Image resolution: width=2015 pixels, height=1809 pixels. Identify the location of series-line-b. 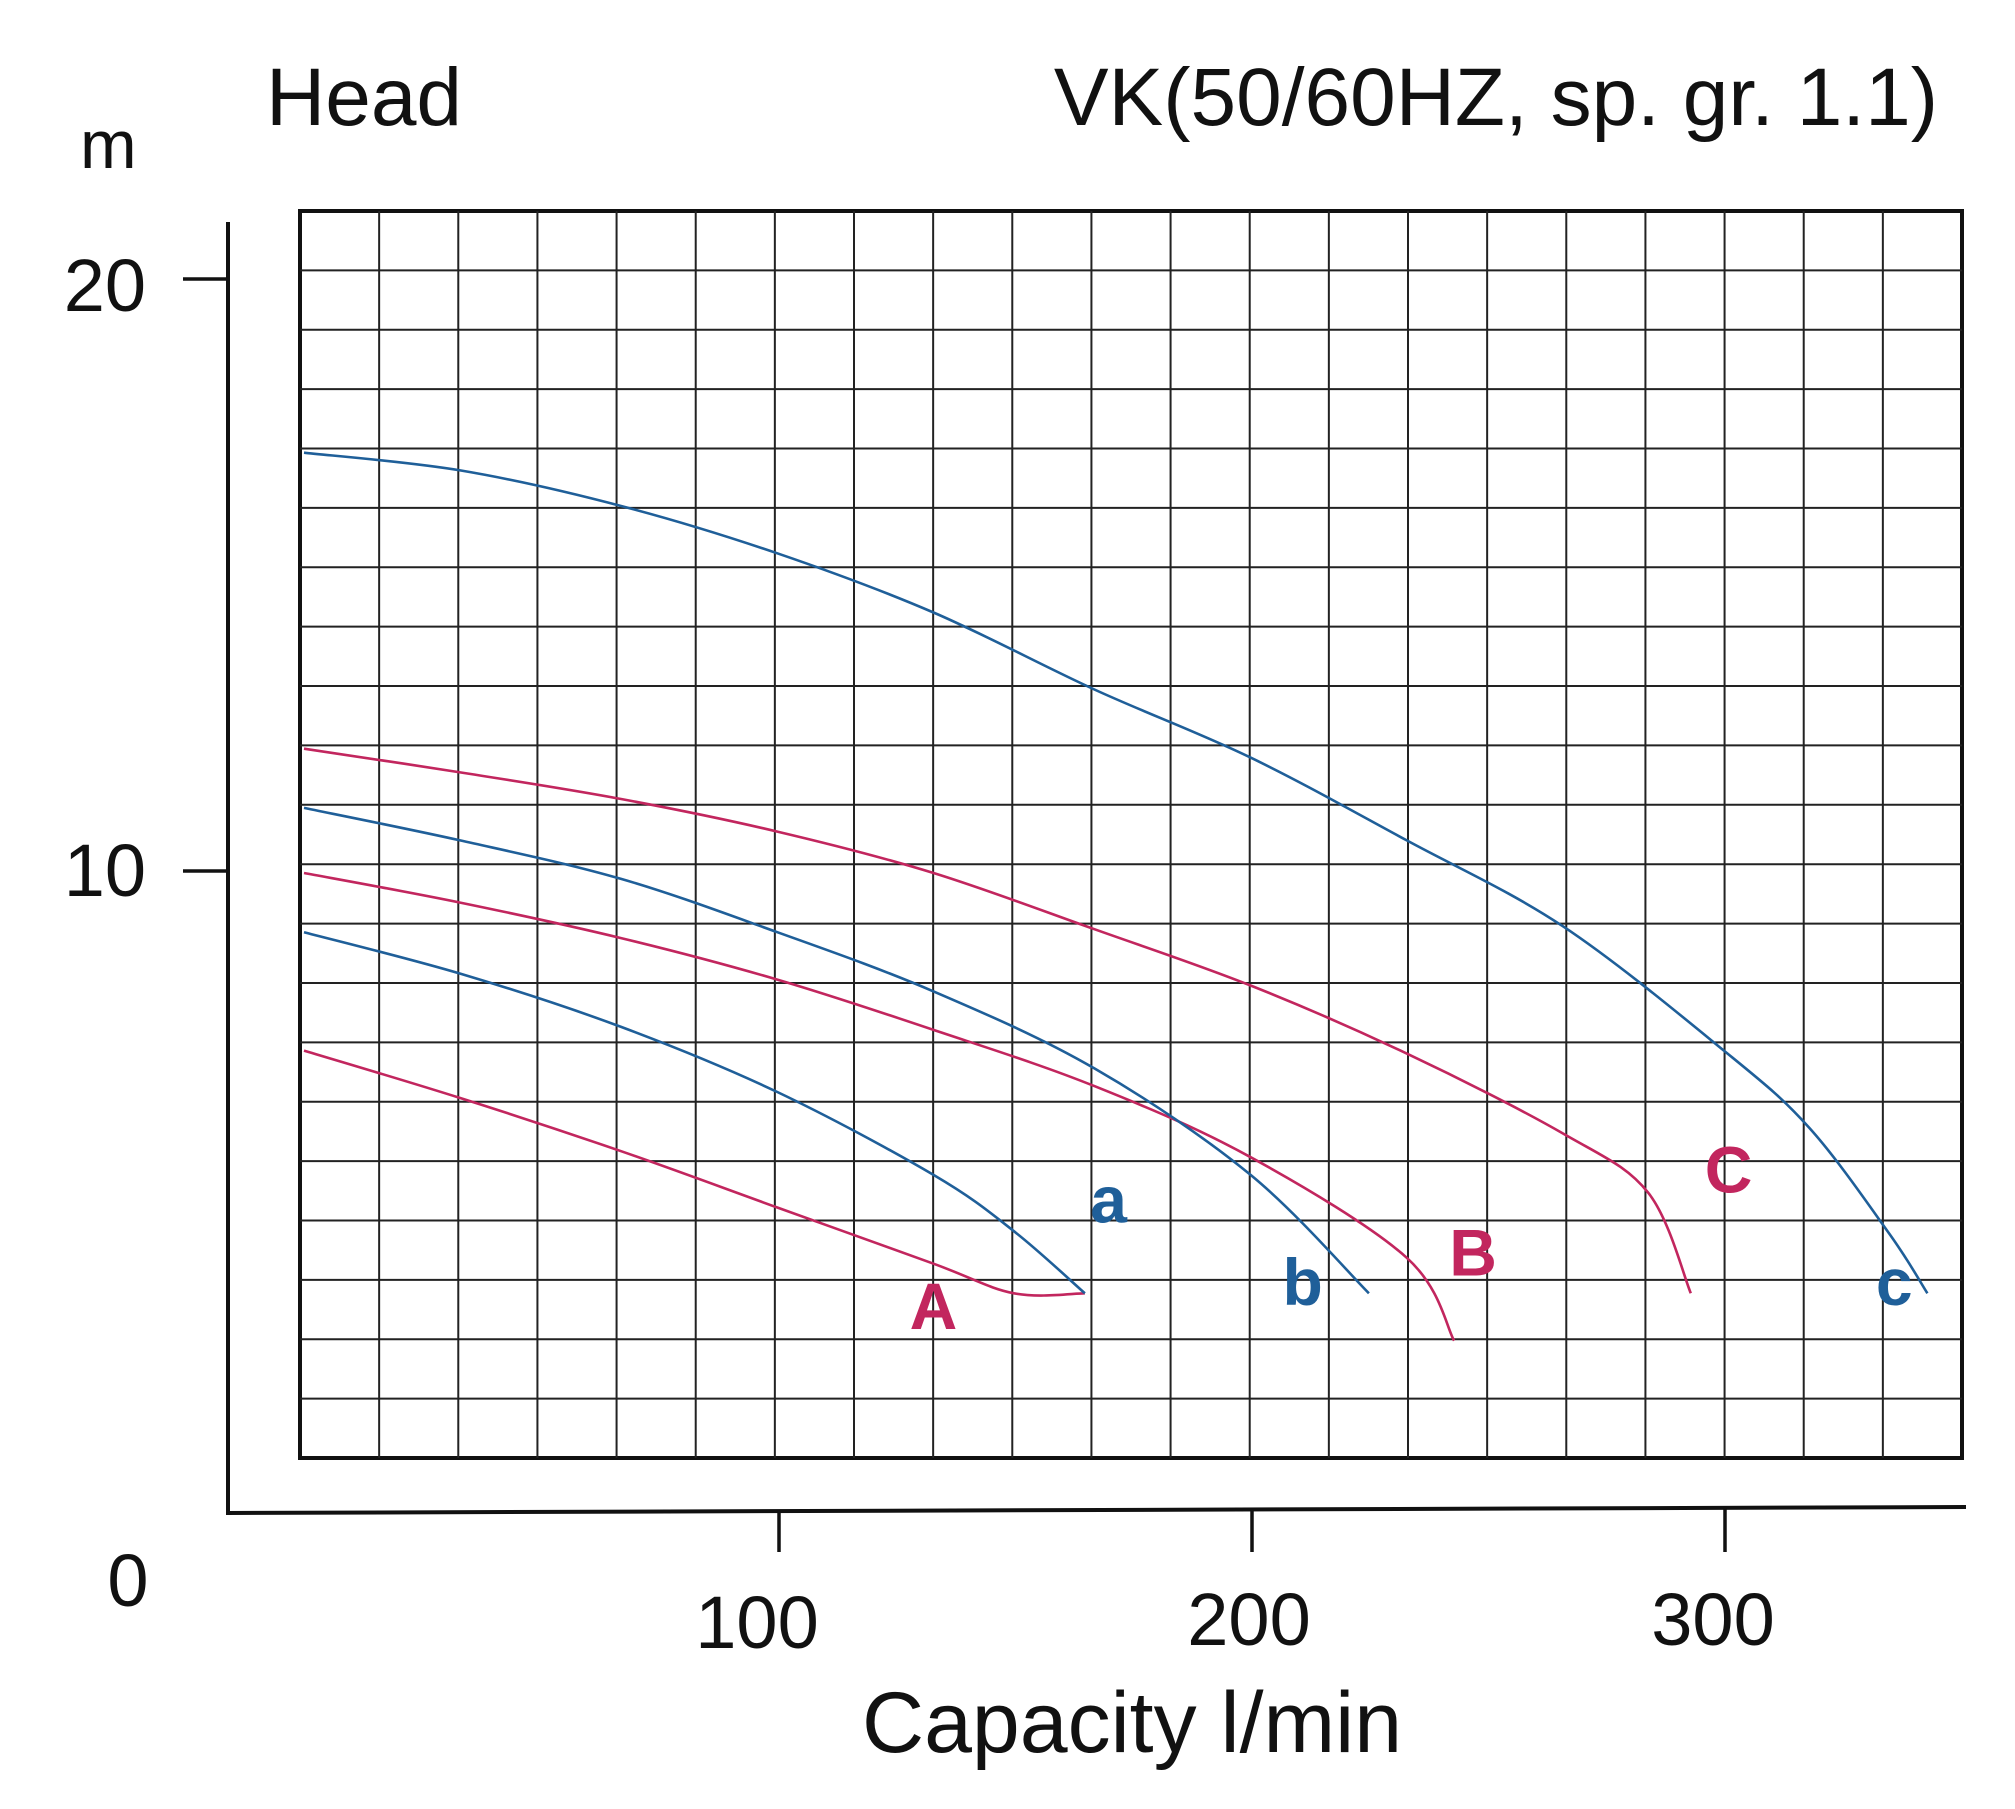
(836, 1050).